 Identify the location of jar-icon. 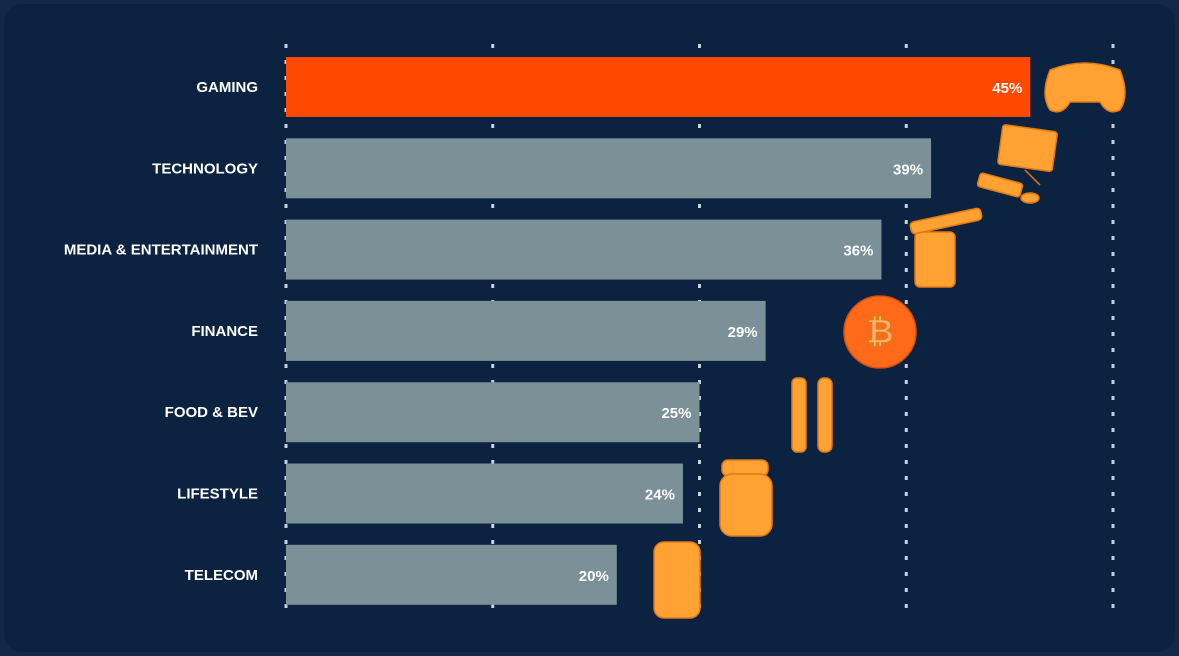
(746, 498).